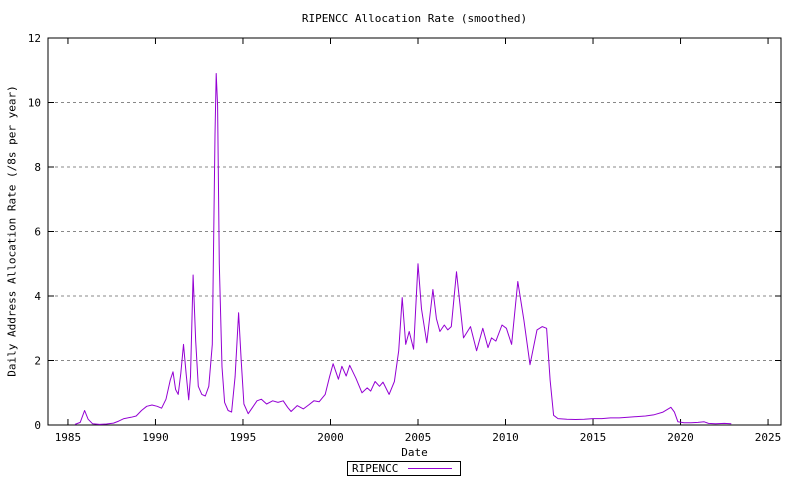 The width and height of the screenshot is (800, 480). I want to click on x-tick-label: 2015, so click(593, 437).